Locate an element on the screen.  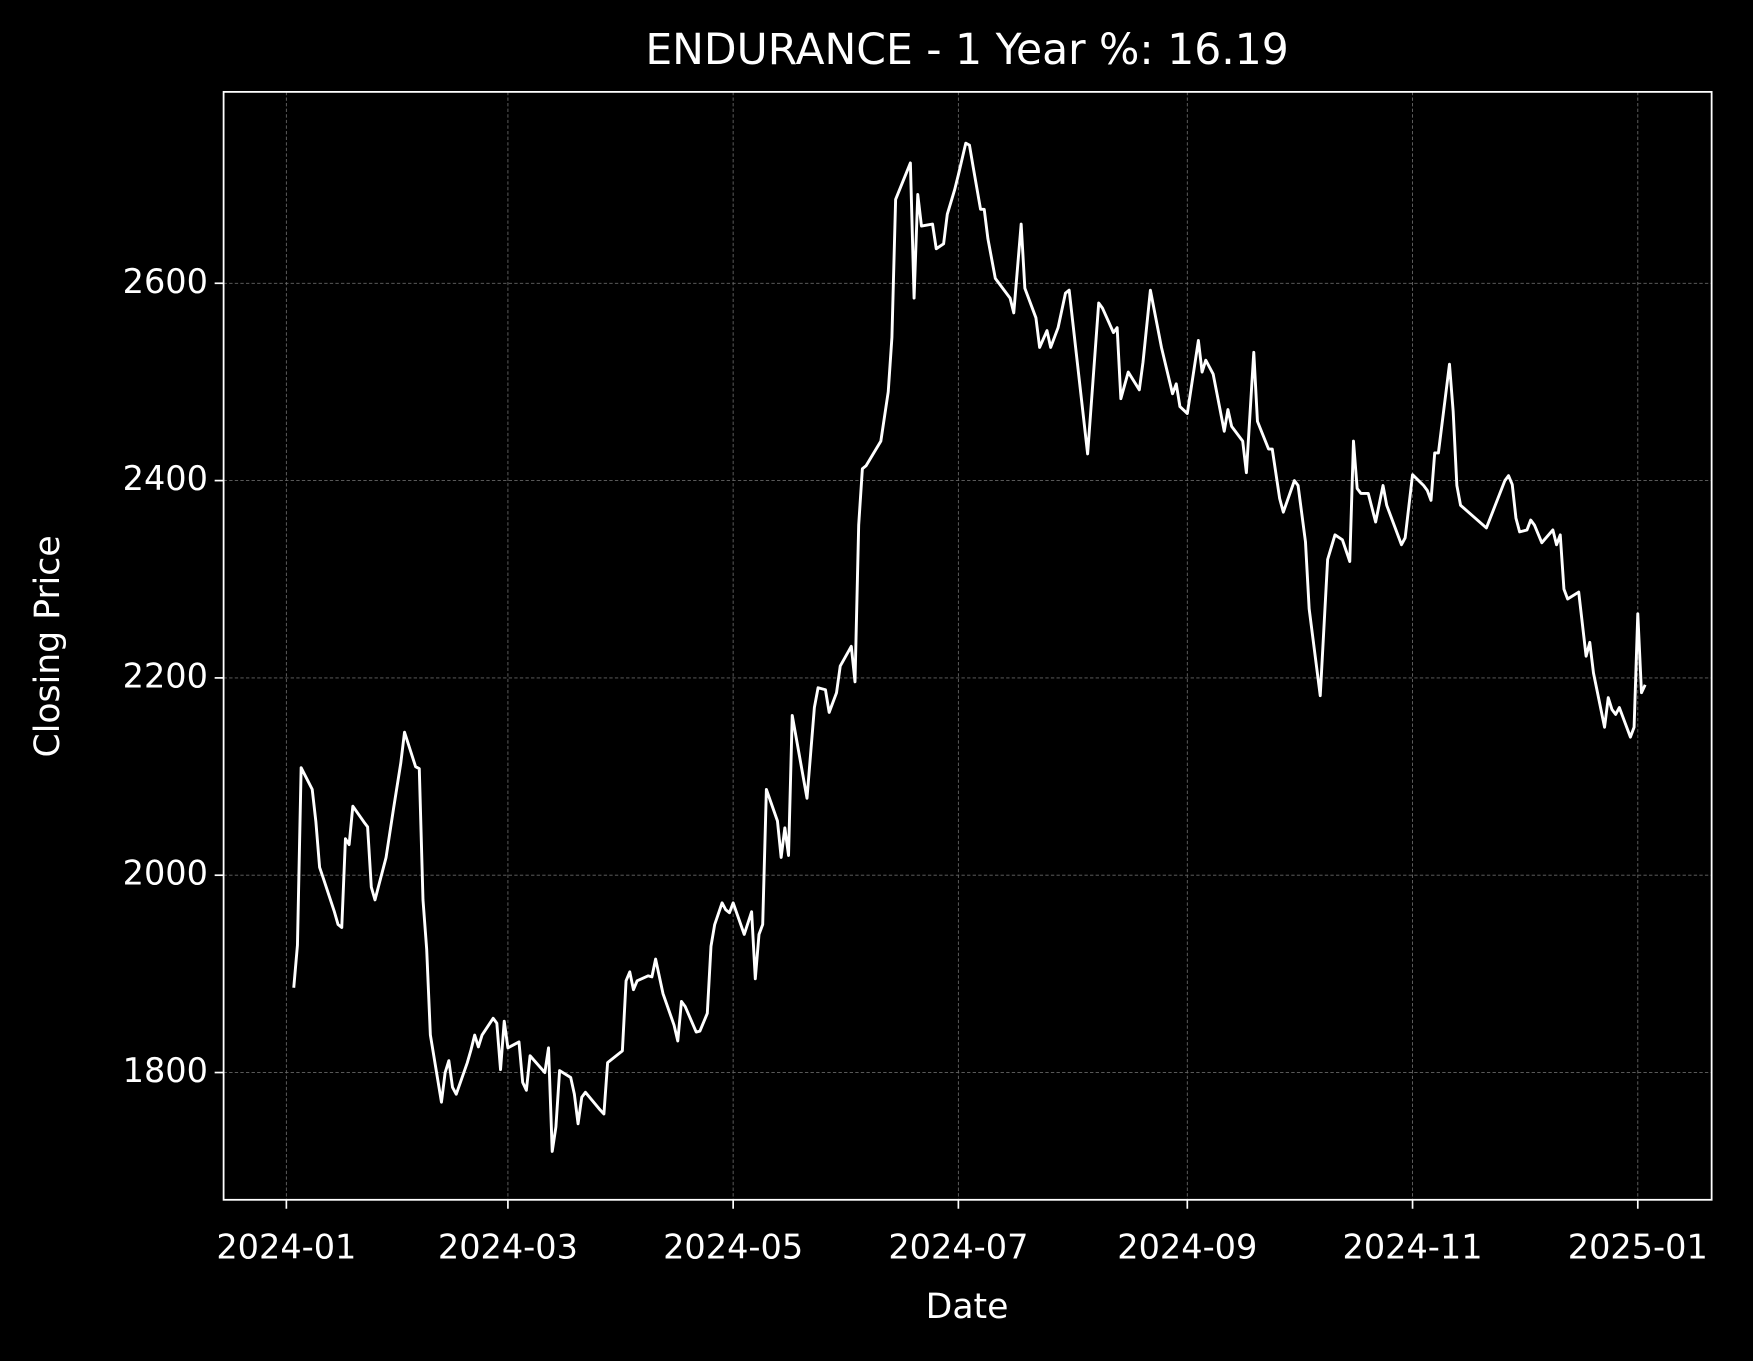
x-tick-label: 2024-11 is located at coordinates (1413, 1246).